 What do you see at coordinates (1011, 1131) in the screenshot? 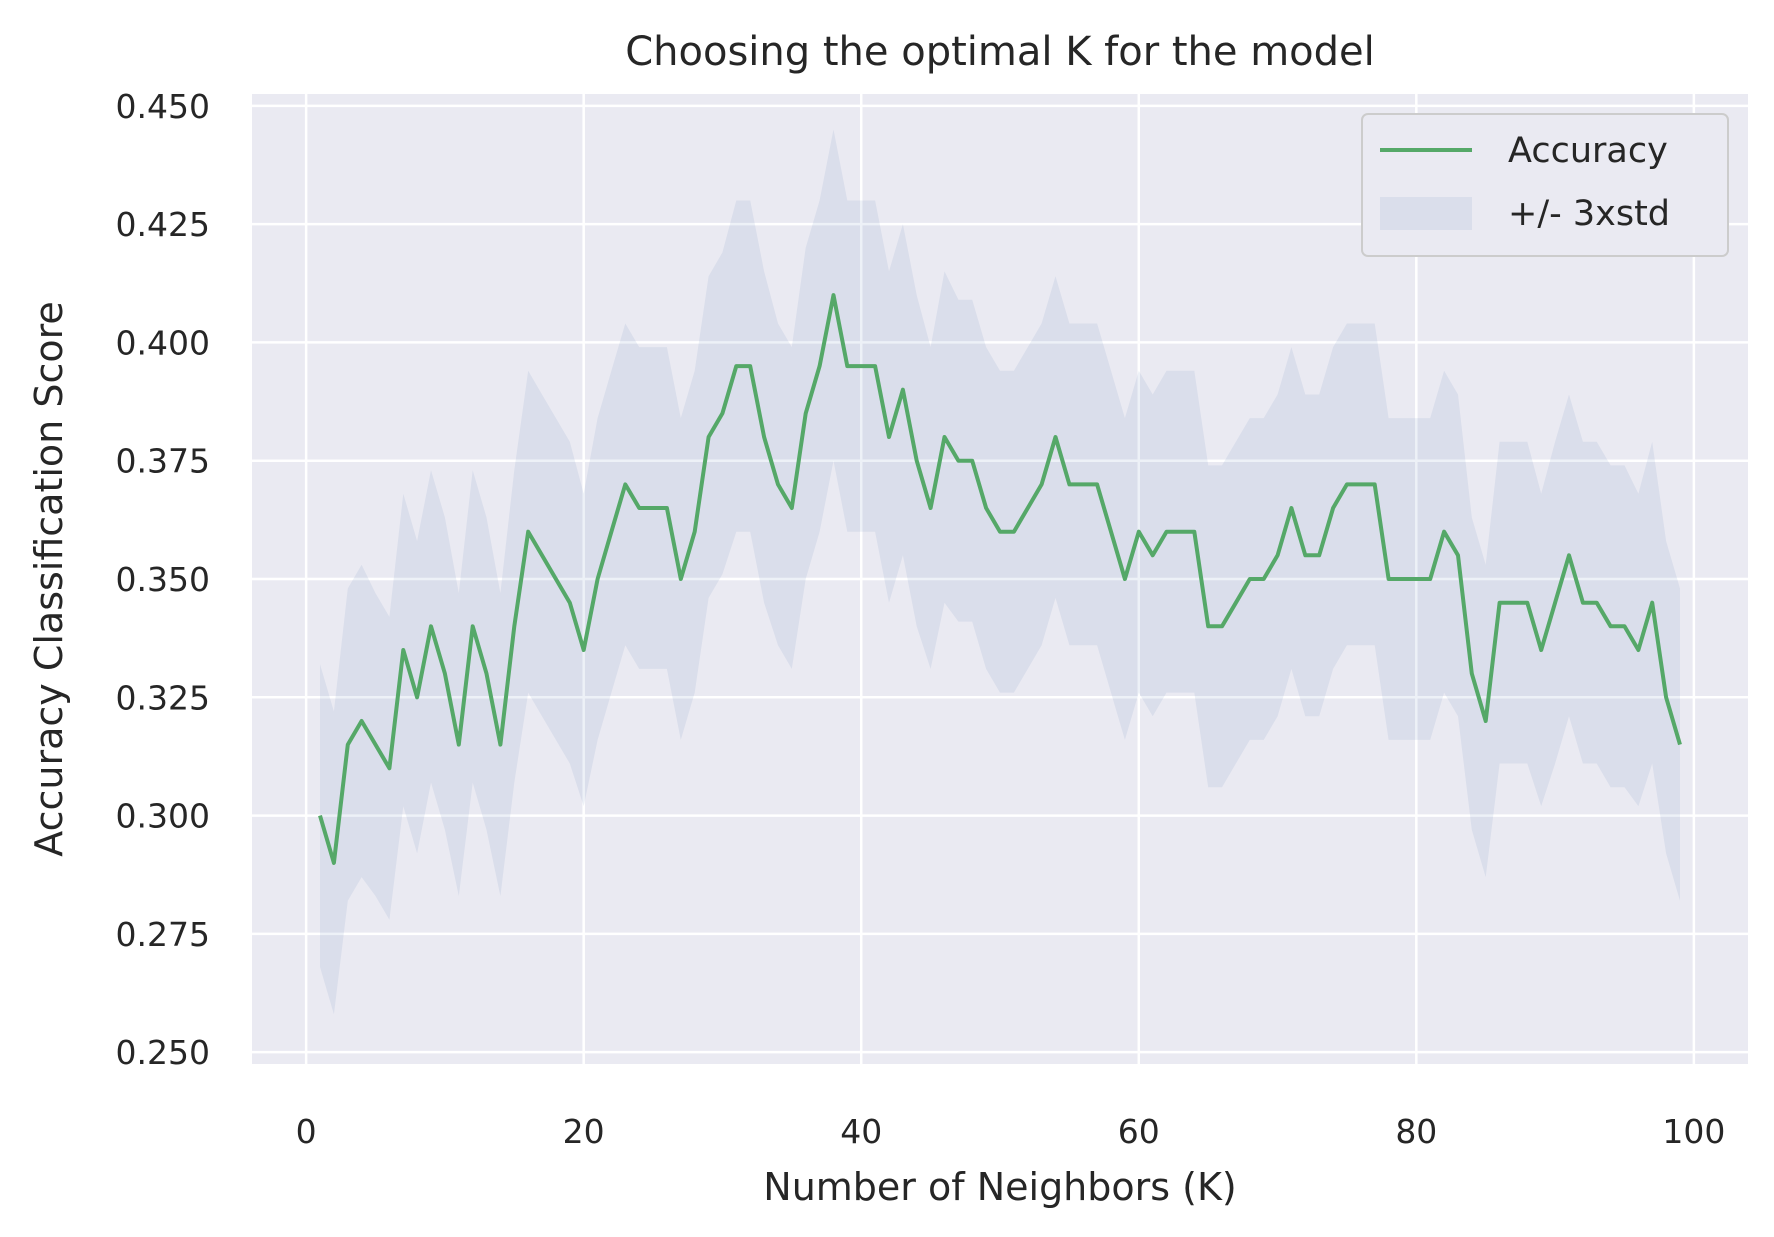
I see `x-tick-labels: 0 20 40 60 80 100` at bounding box center [1011, 1131].